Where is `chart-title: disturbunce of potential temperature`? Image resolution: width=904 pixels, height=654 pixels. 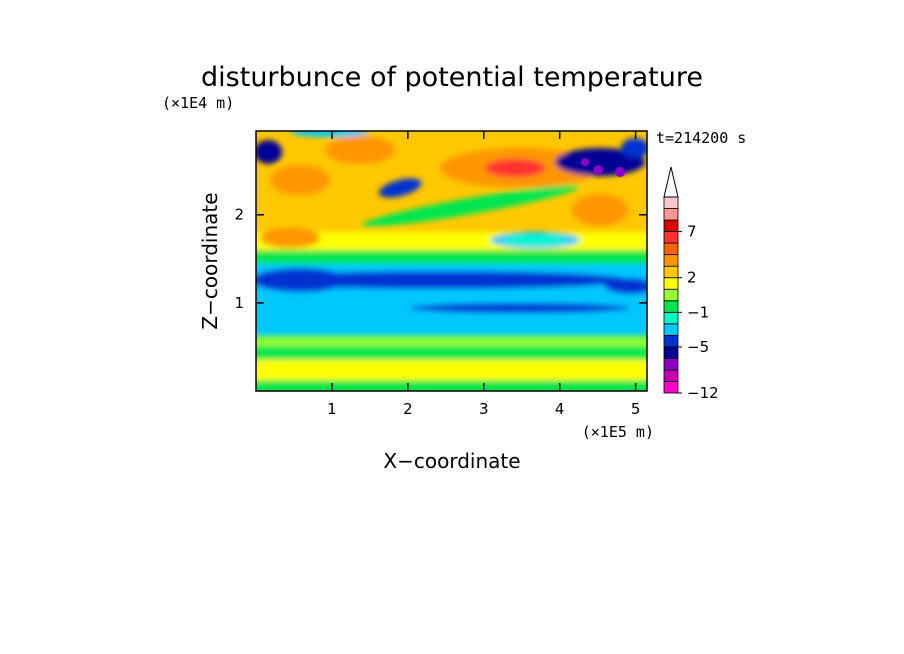
chart-title: disturbunce of potential temperature is located at coordinates (452, 77).